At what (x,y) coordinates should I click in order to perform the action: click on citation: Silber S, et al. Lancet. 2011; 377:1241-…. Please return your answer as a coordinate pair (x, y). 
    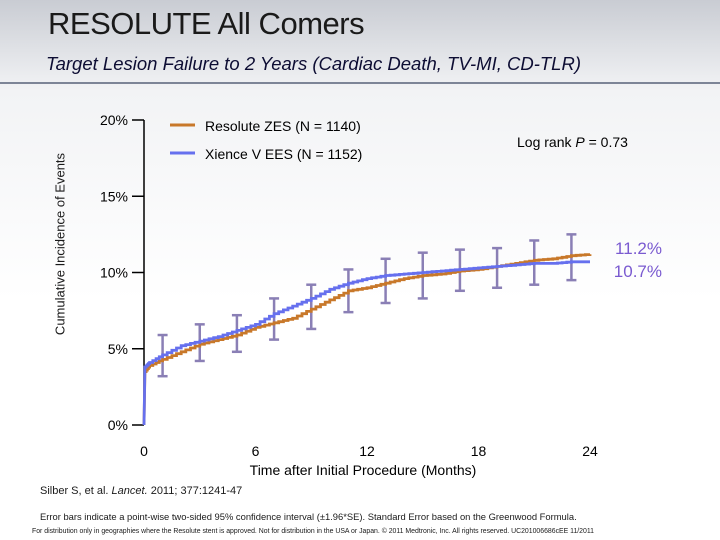
    Looking at the image, I should click on (141, 491).